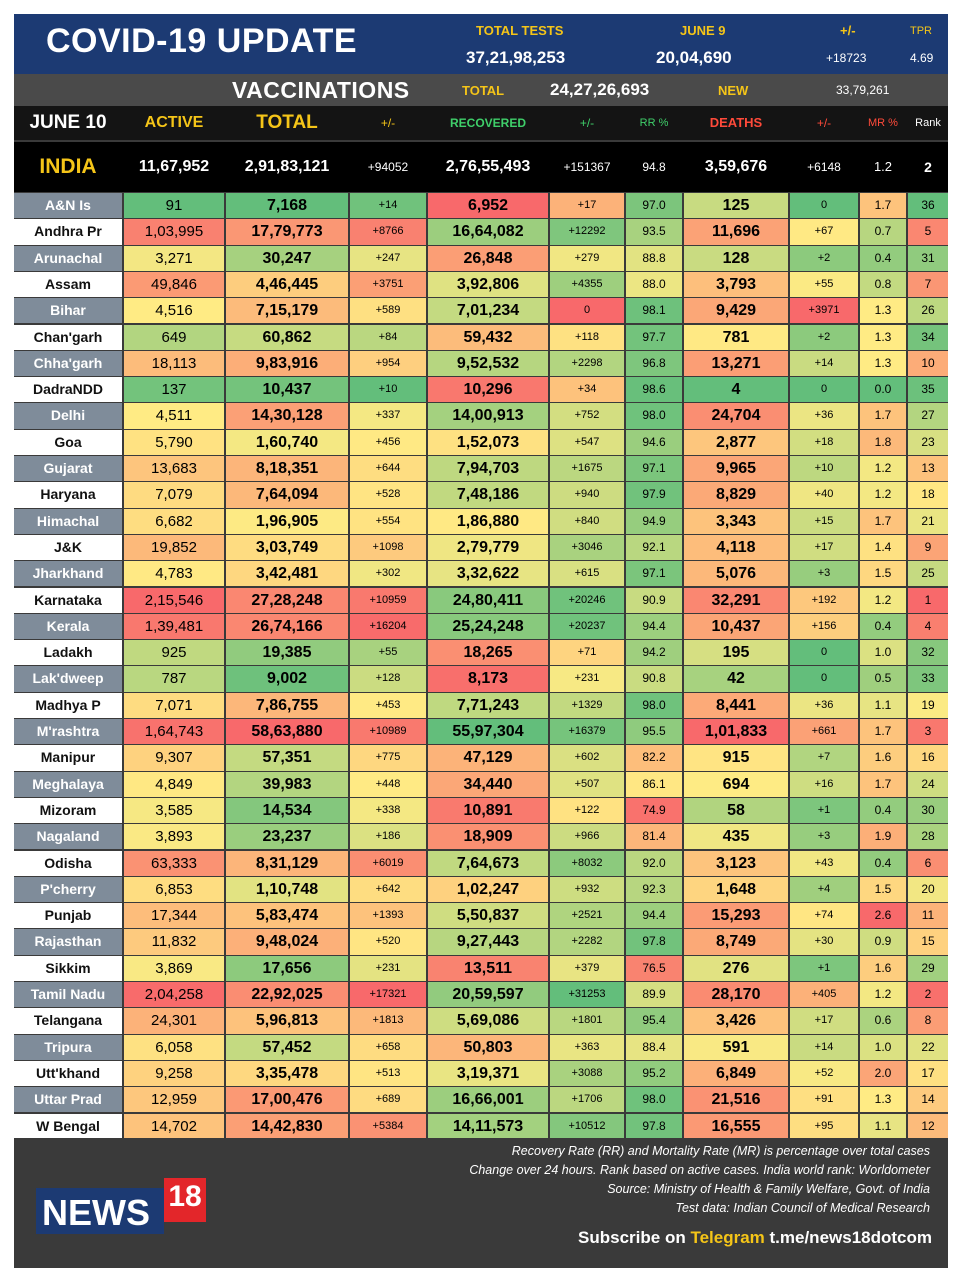 Image resolution: width=962 pixels, height=1280 pixels. What do you see at coordinates (488, 1047) in the screenshot?
I see `recovered-cell: 50,803` at bounding box center [488, 1047].